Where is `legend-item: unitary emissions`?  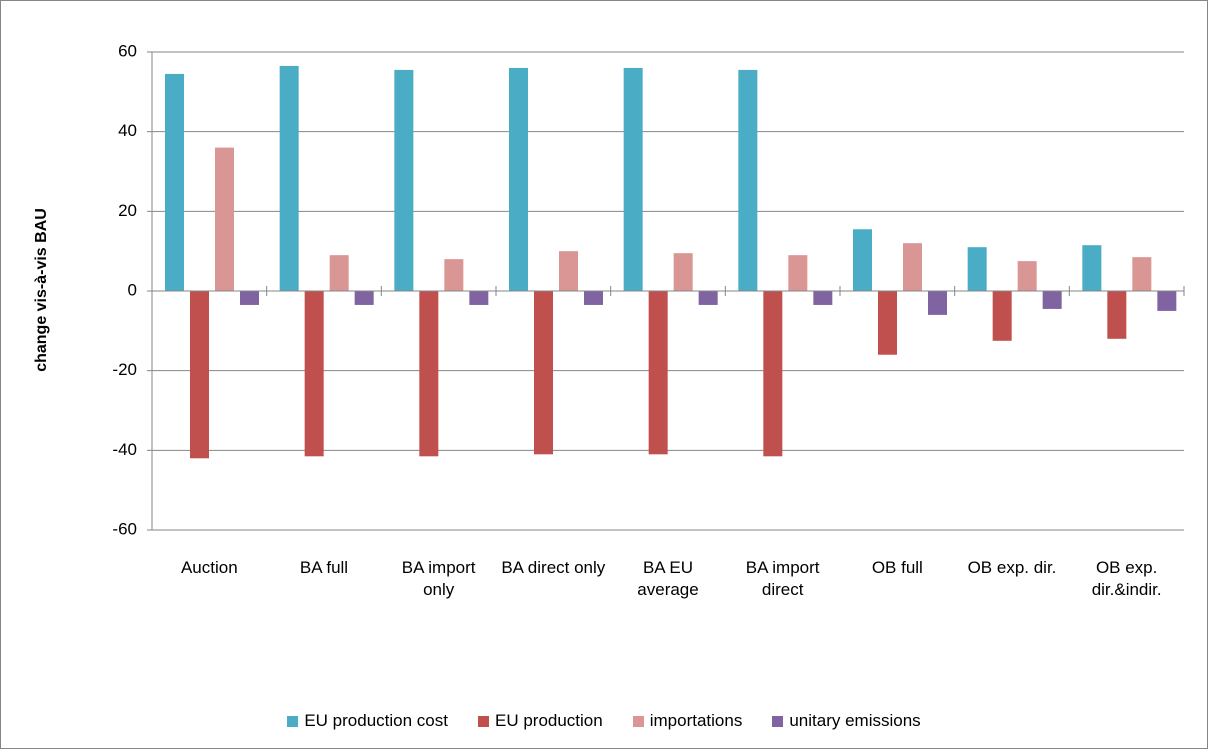 legend-item: unitary emissions is located at coordinates (846, 721).